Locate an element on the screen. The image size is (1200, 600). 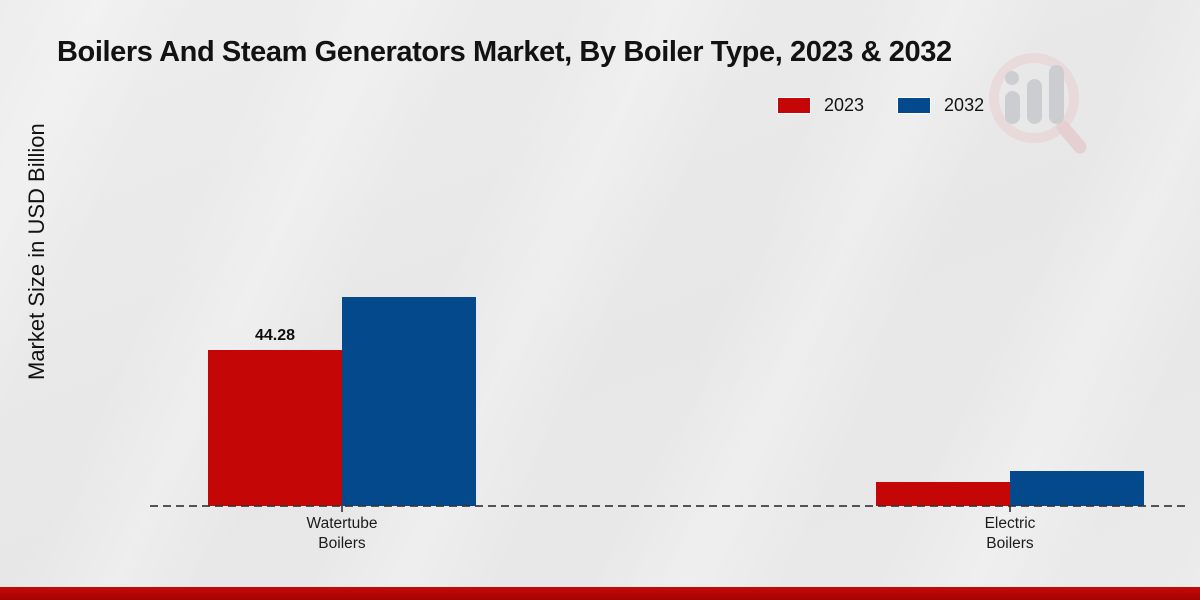
legend-swatch-2032 is located at coordinates (914, 105).